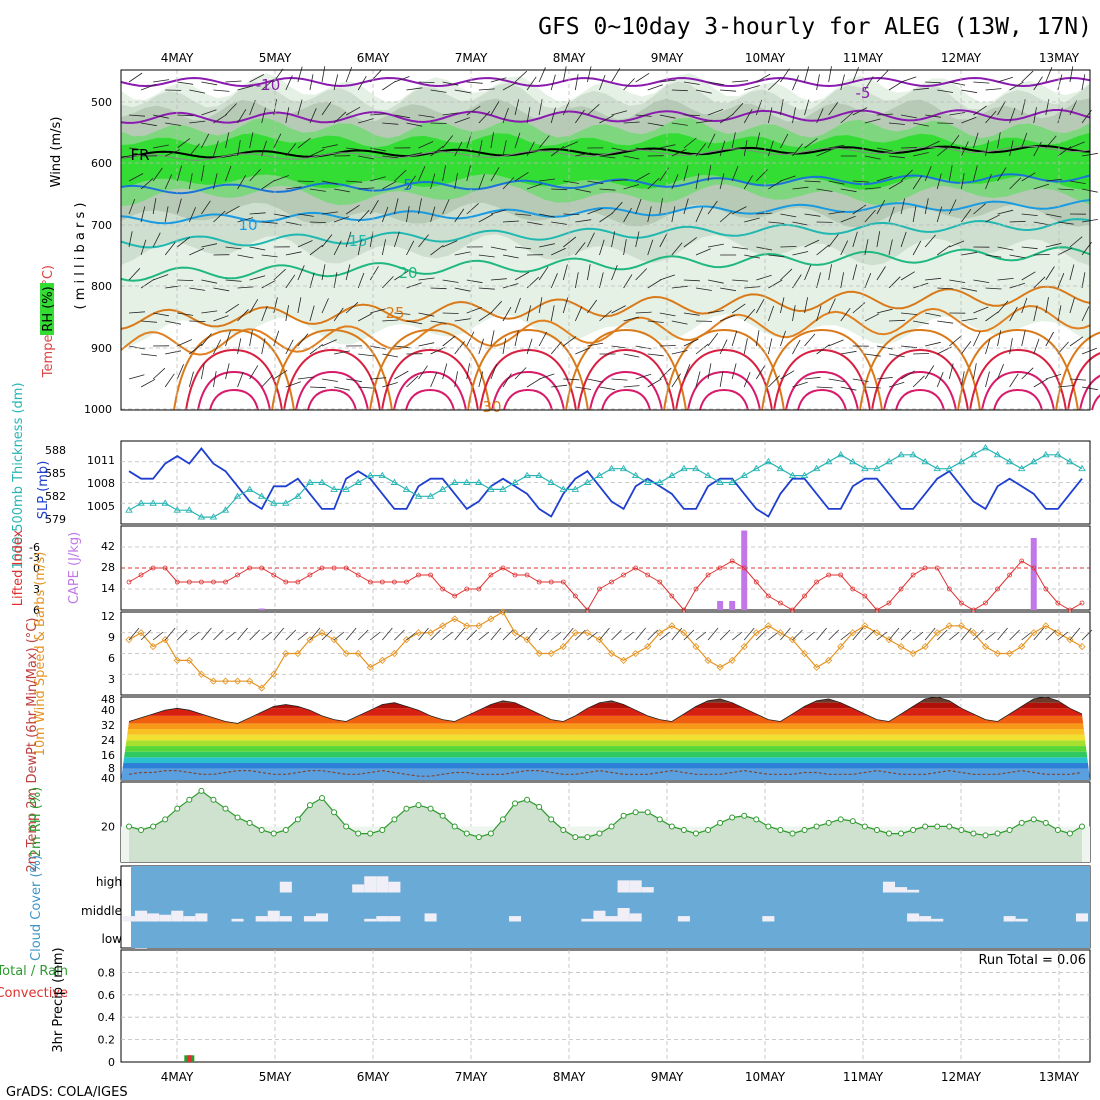  I want to click on temp-tick: 16, so click(108, 755).